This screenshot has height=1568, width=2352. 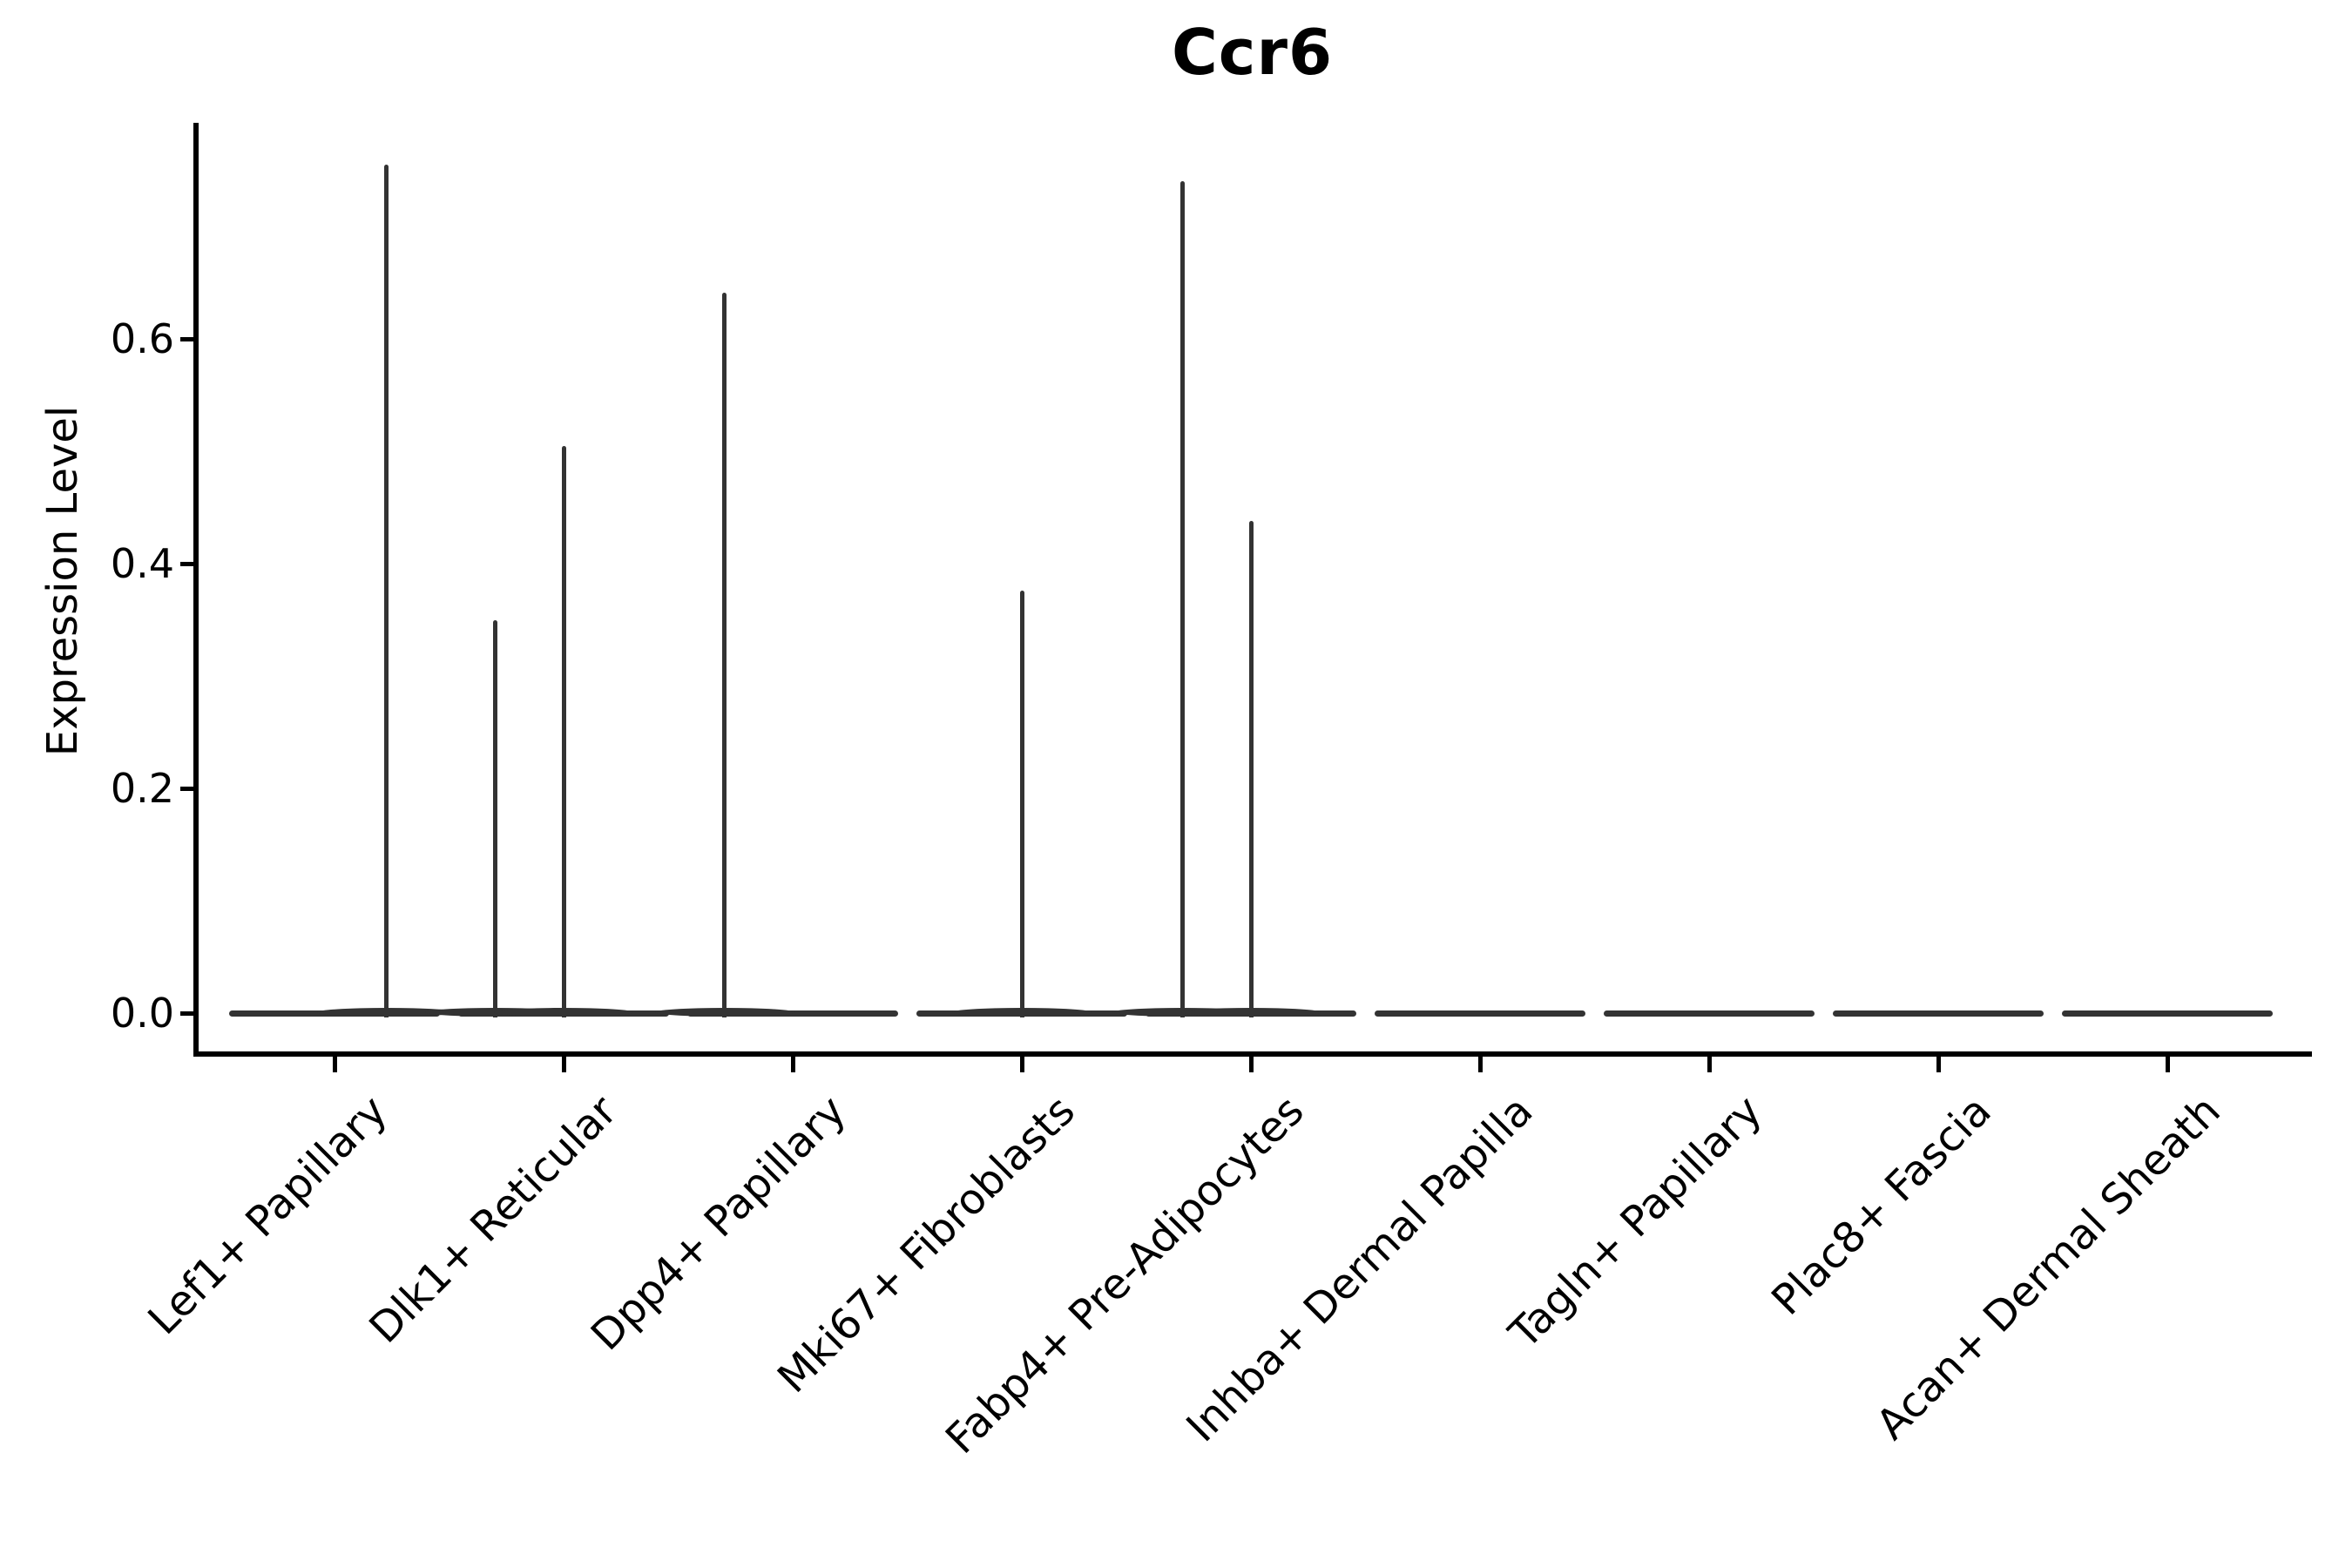 What do you see at coordinates (142, 788) in the screenshot?
I see `y-tick-label: 0.2` at bounding box center [142, 788].